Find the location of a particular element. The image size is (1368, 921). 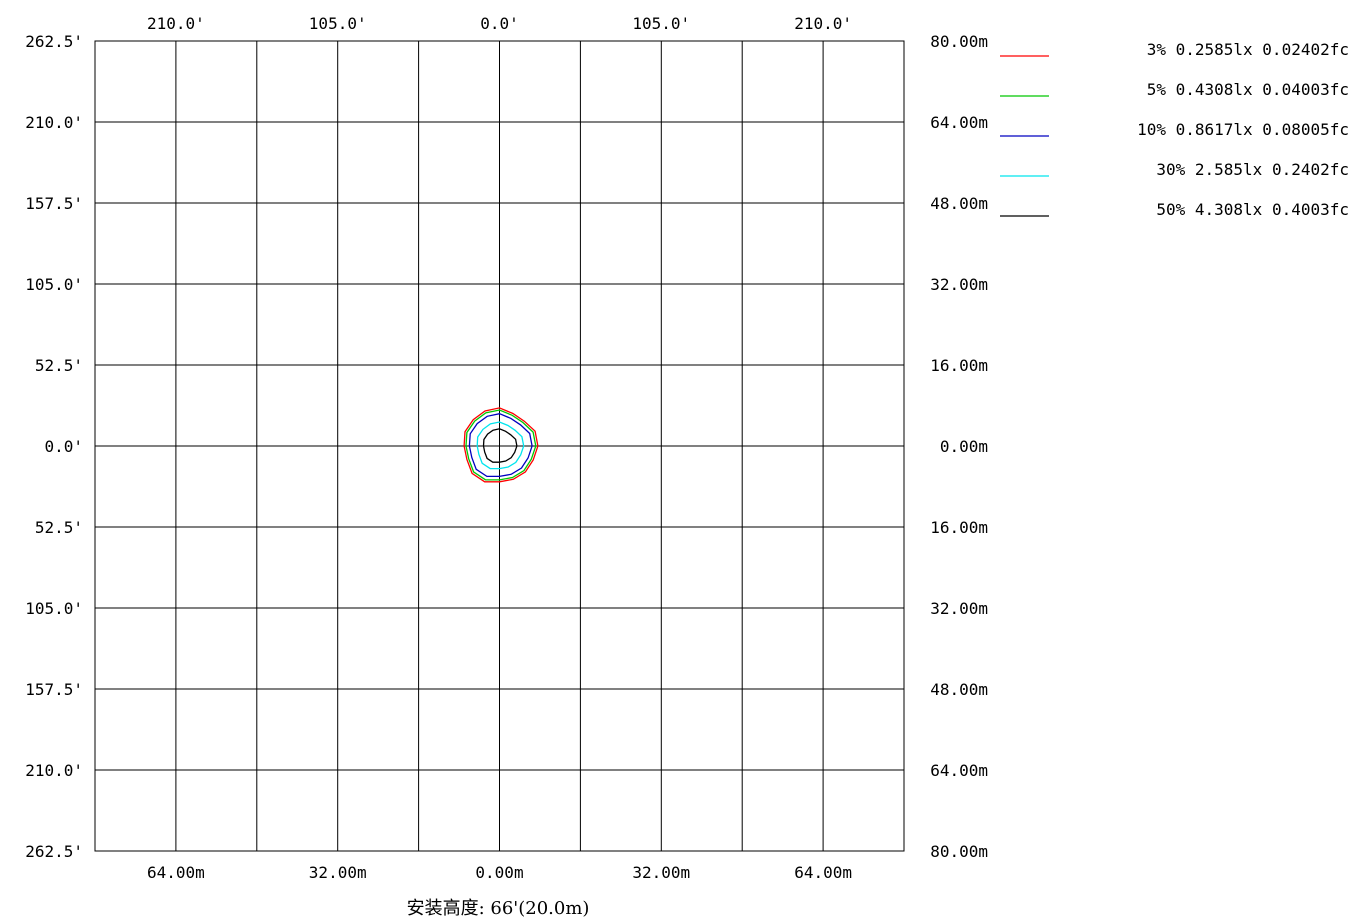

contour-30pct is located at coordinates (500, 445).